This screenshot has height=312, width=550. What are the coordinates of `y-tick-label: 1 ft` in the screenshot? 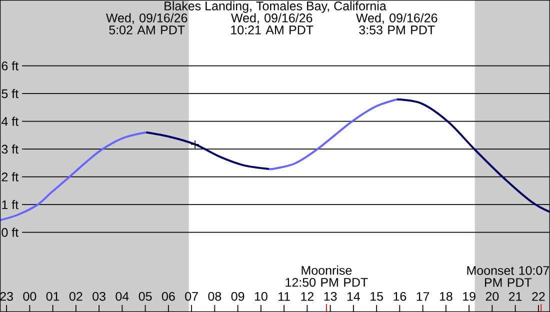 It's located at (10, 205).